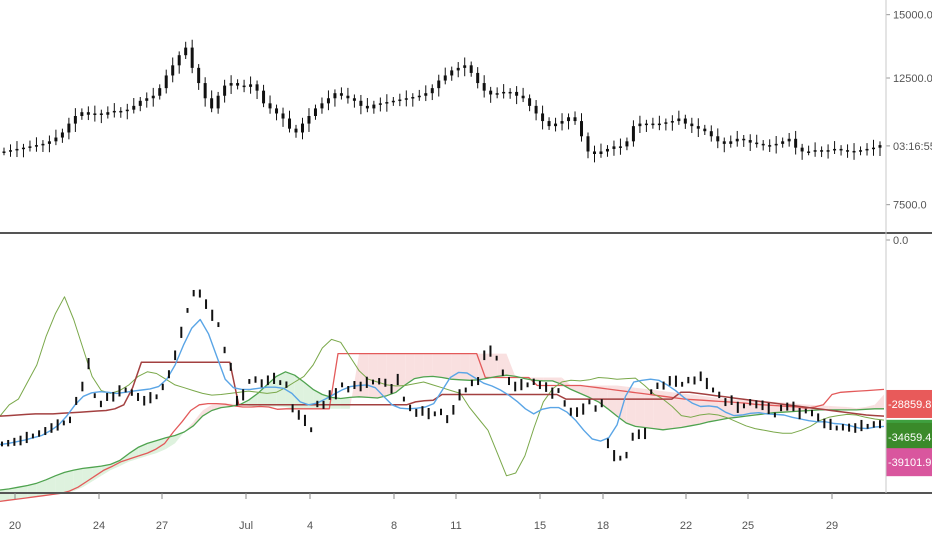 This screenshot has height=555, width=932. Describe the element at coordinates (603, 526) in the screenshot. I see `x-tick-label: 18` at that location.